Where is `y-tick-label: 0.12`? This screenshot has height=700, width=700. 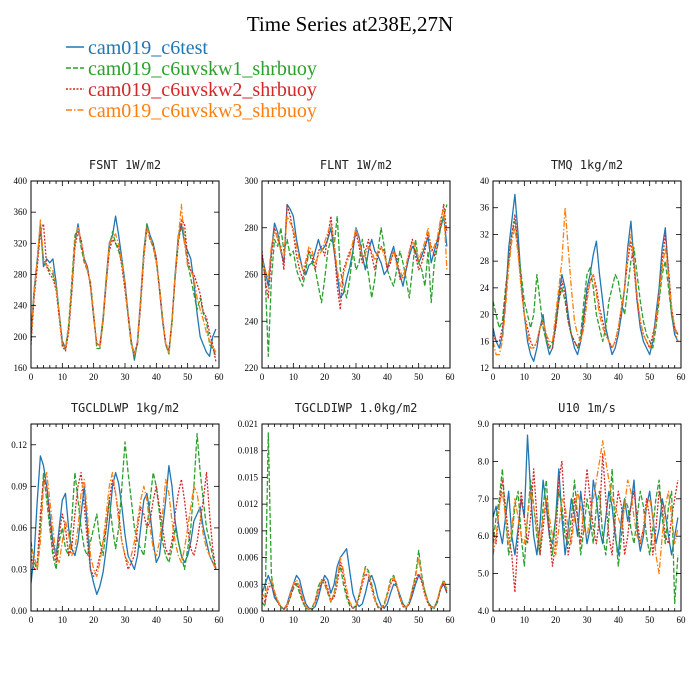 y-tick-label: 0.12 is located at coordinates (19, 445).